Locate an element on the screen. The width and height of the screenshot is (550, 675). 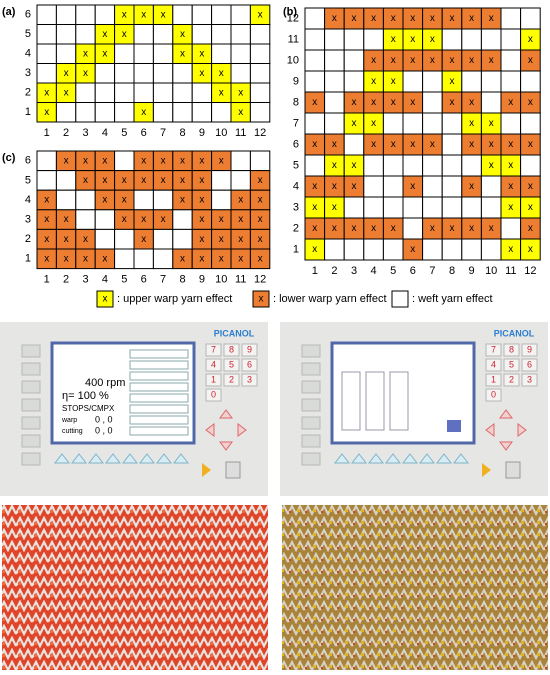
fabric-photo is located at coordinates (135, 587).